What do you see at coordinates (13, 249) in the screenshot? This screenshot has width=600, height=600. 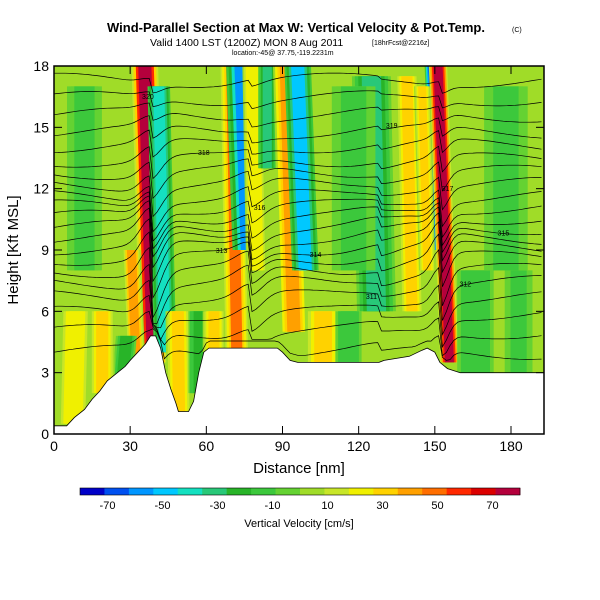 I see `y-axis-label: Height [Kft MSL]` at bounding box center [13, 249].